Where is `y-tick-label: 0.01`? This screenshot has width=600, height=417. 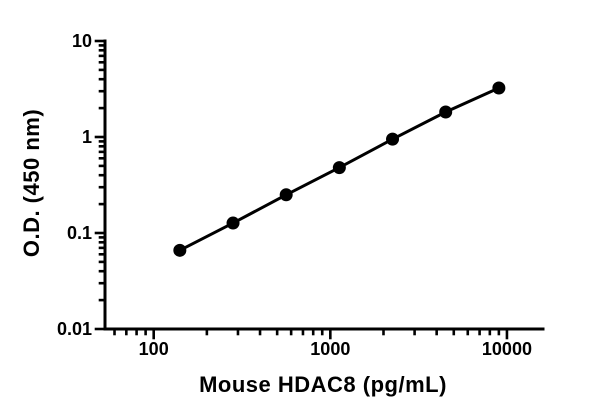 y-tick-label: 0.01 is located at coordinates (74, 329).